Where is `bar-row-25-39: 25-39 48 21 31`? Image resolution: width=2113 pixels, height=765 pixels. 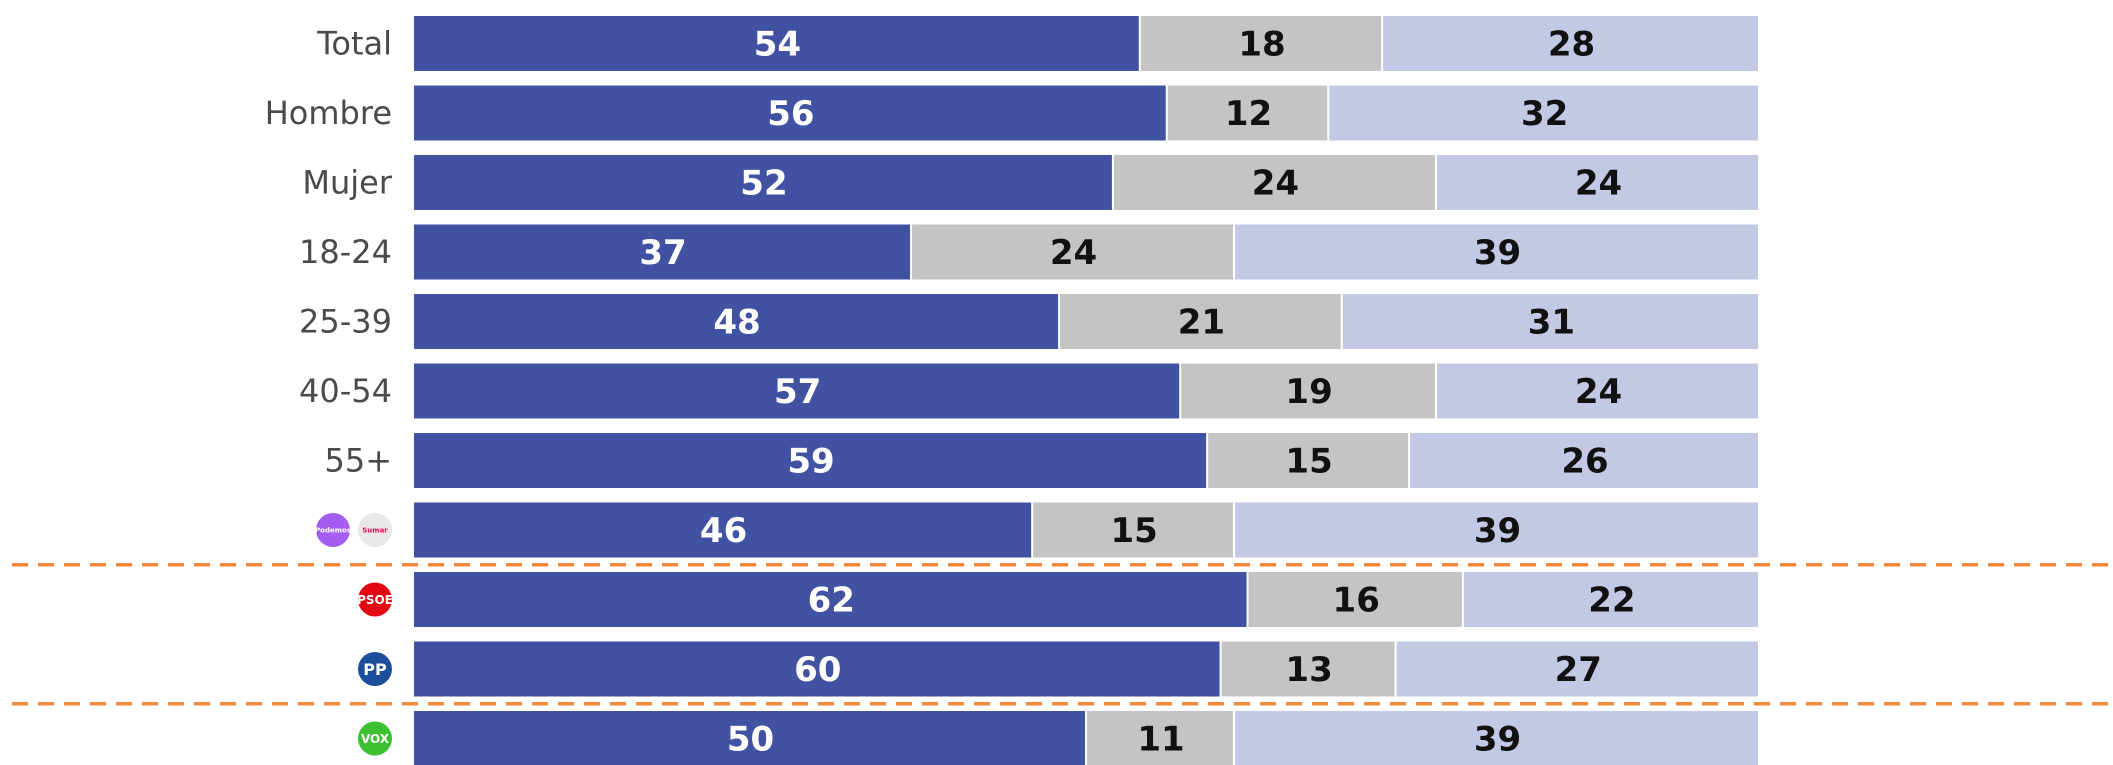 bar-row-25-39: 25-39 48 21 31 is located at coordinates (1028, 321).